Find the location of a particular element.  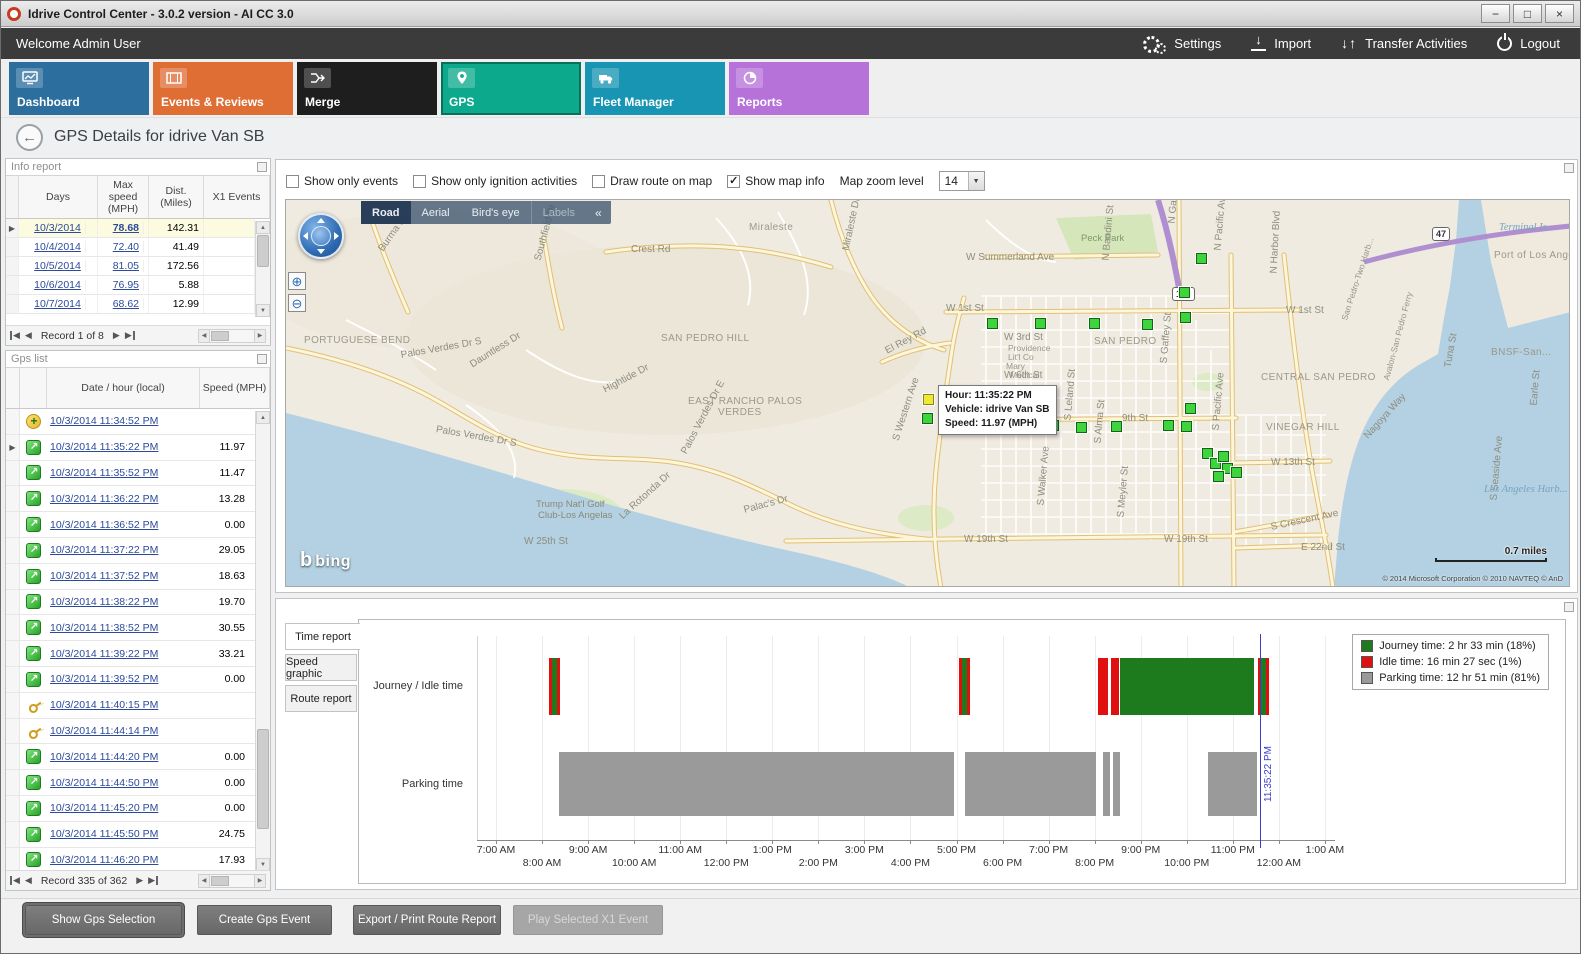

gps-list-row: 10/3/2014 11:34:52 PM is located at coordinates (130, 422).